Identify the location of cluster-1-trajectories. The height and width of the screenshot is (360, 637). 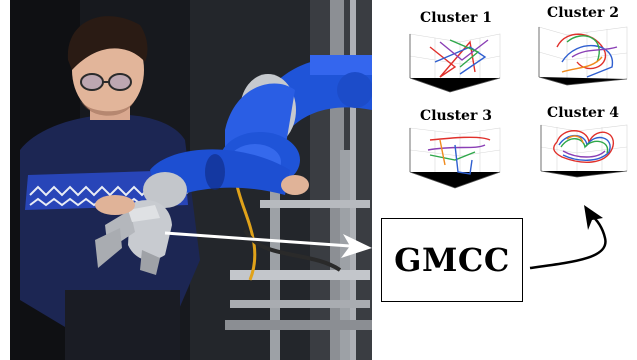
(455, 63).